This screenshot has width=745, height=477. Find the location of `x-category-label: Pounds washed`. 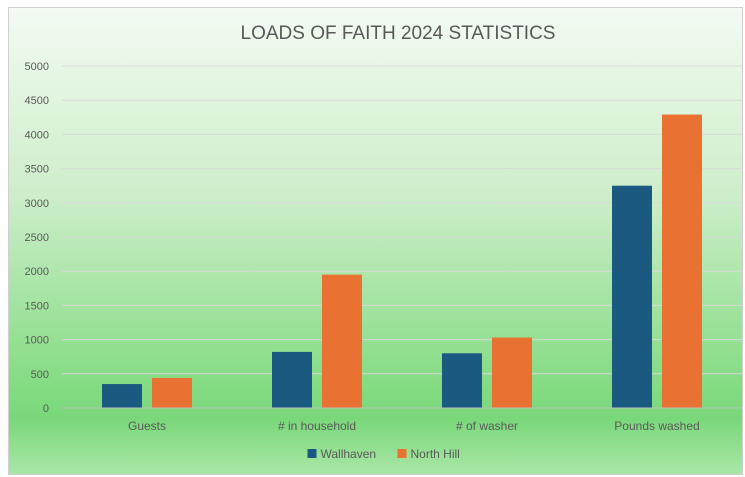

x-category-label: Pounds washed is located at coordinates (656, 426).